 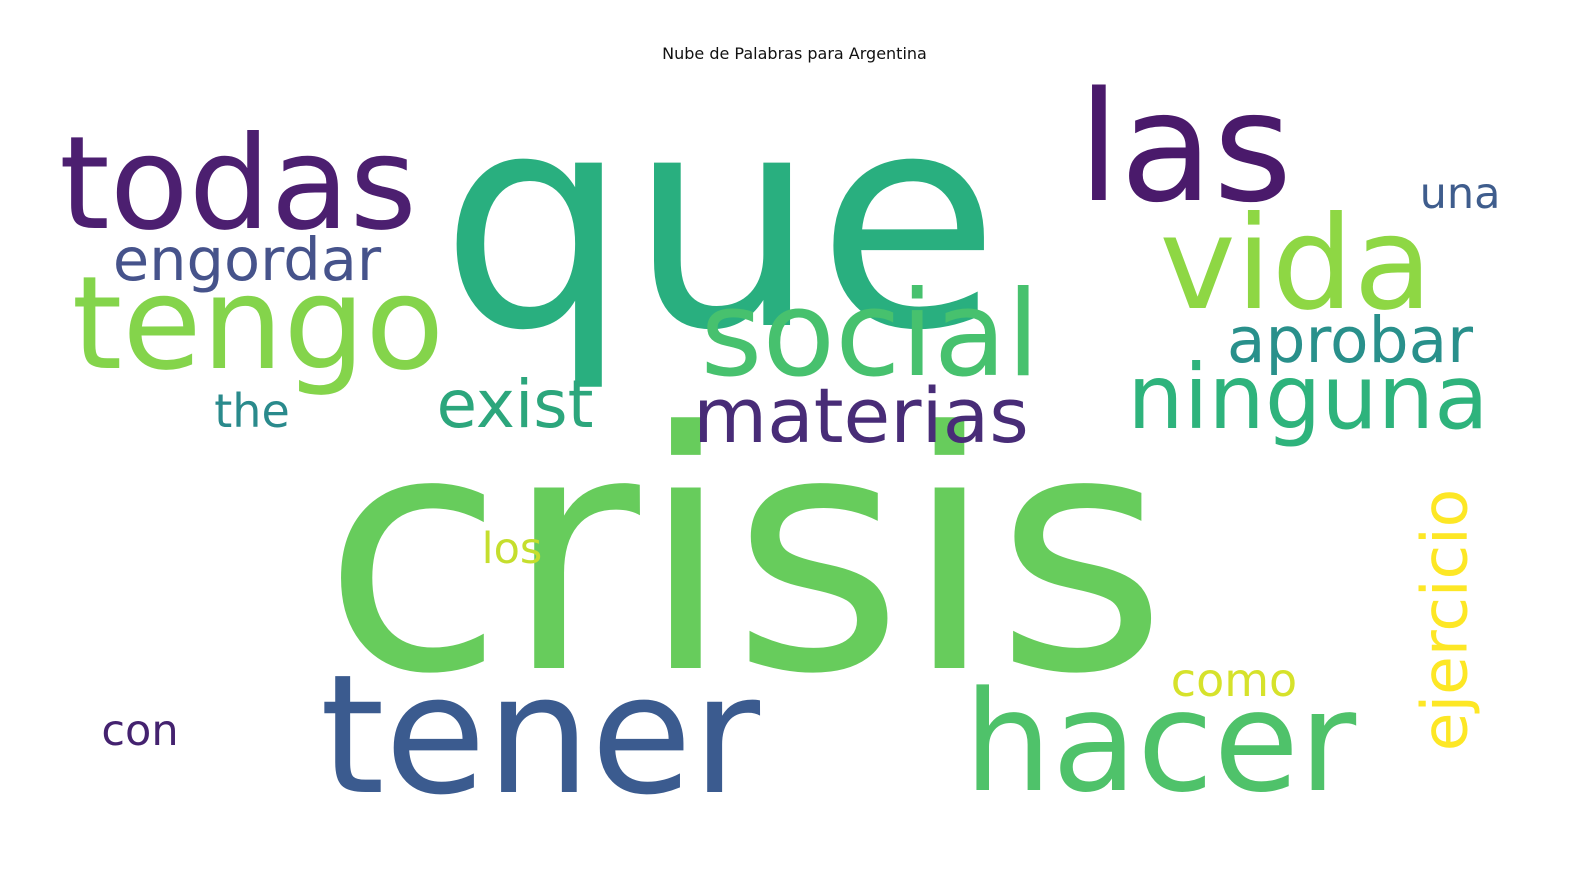 I want to click on word-hacer: hacer, so click(x=1160, y=742).